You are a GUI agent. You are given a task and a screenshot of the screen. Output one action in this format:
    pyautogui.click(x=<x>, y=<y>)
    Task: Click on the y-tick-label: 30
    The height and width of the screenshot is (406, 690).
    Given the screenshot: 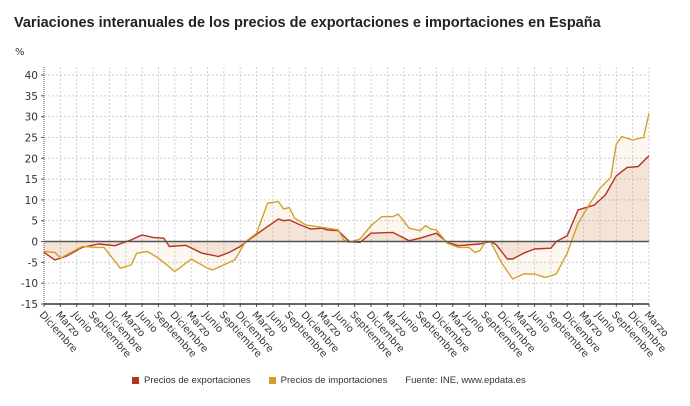 What is the action you would take?
    pyautogui.click(x=31, y=118)
    